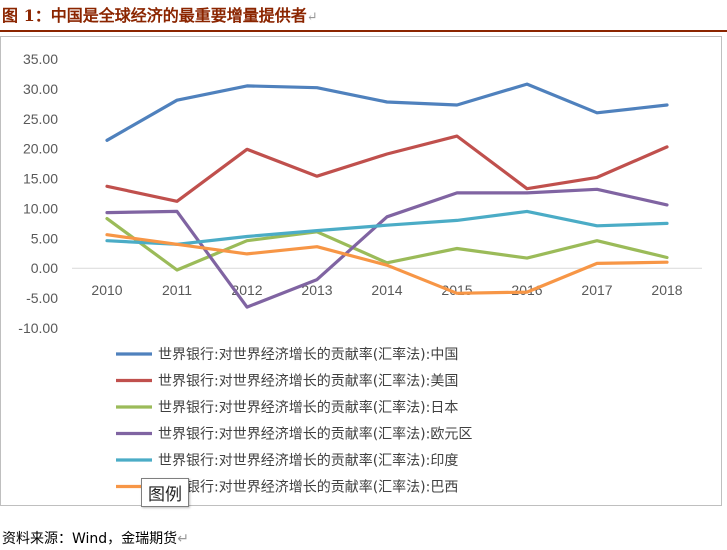 This screenshot has height=550, width=727. What do you see at coordinates (316, 290) in the screenshot?
I see `x-tick-label: 2013` at bounding box center [316, 290].